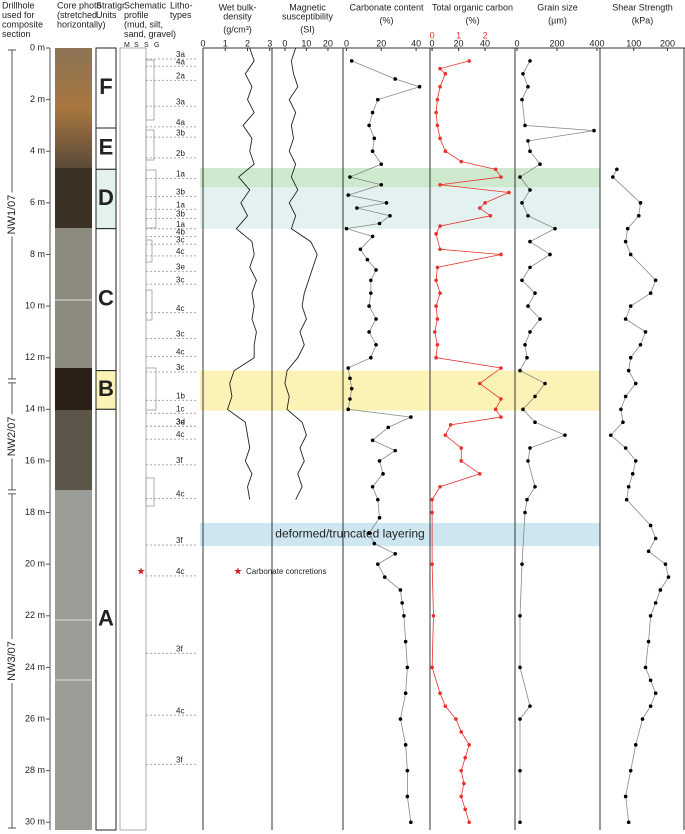 The image size is (685, 834). What do you see at coordinates (238, 572) in the screenshot?
I see `legend-star: ★` at bounding box center [238, 572].